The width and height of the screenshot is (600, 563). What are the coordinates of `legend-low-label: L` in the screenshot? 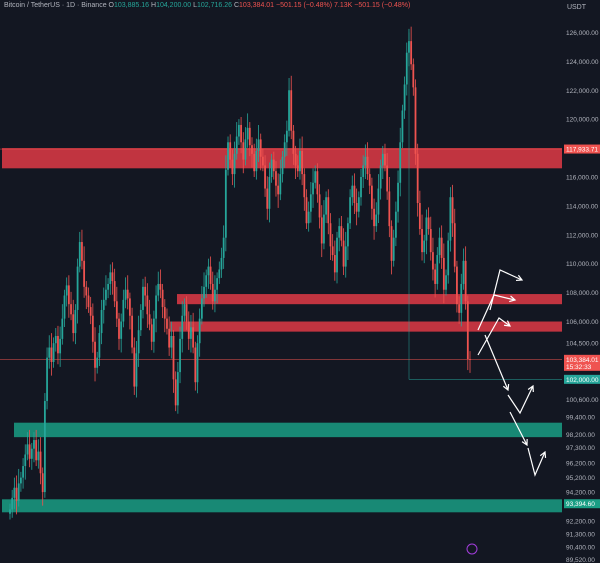 It's located at (195, 5).